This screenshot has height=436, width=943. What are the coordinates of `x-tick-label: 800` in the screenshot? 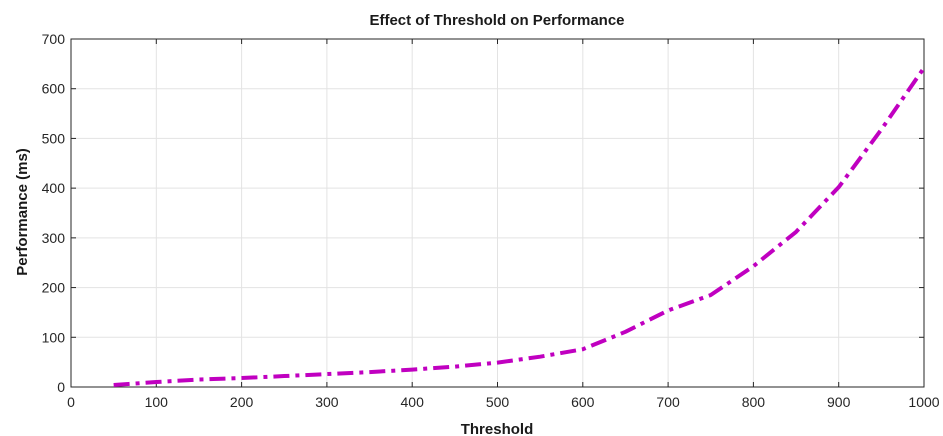 It's located at (754, 402).